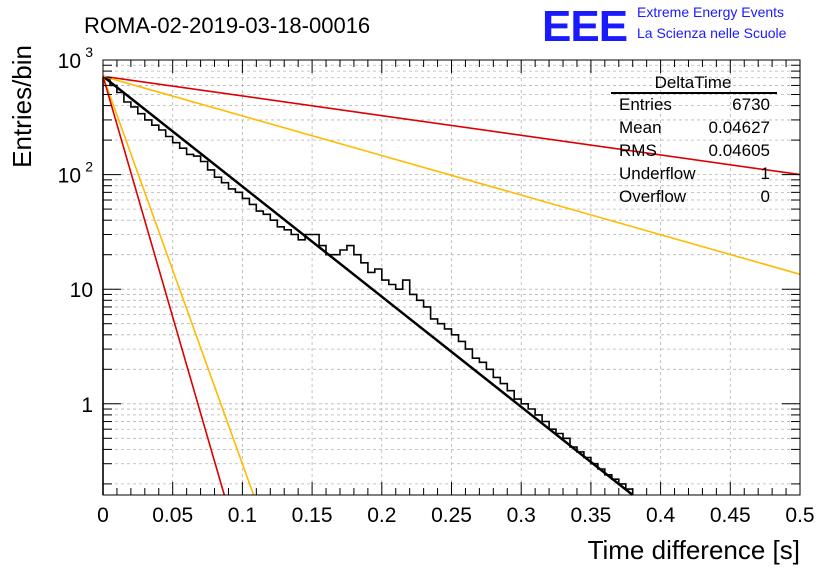 This screenshot has width=836, height=572. I want to click on x-tick-label: 0.2, so click(381, 515).